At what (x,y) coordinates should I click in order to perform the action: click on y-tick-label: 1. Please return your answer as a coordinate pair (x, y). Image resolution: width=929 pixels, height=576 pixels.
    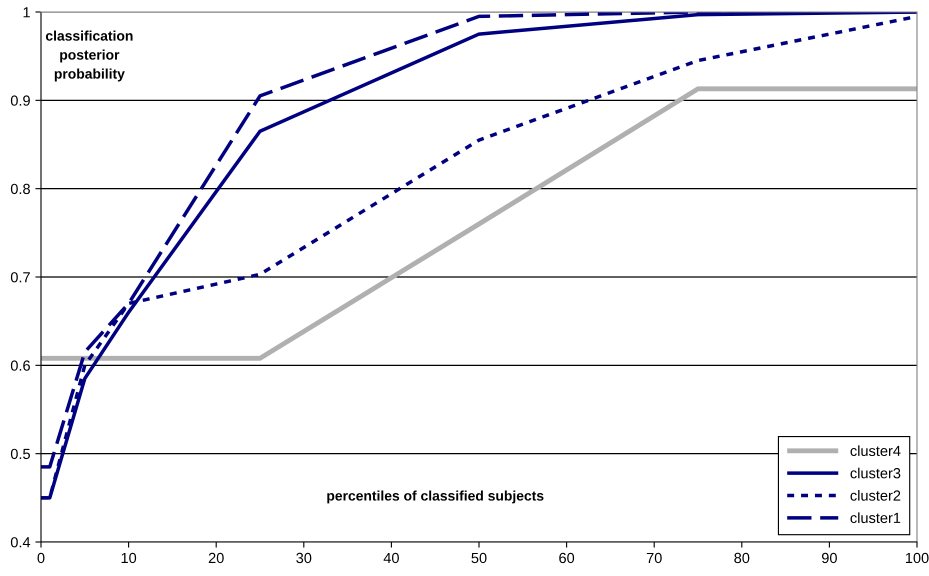
    Looking at the image, I should click on (27, 12).